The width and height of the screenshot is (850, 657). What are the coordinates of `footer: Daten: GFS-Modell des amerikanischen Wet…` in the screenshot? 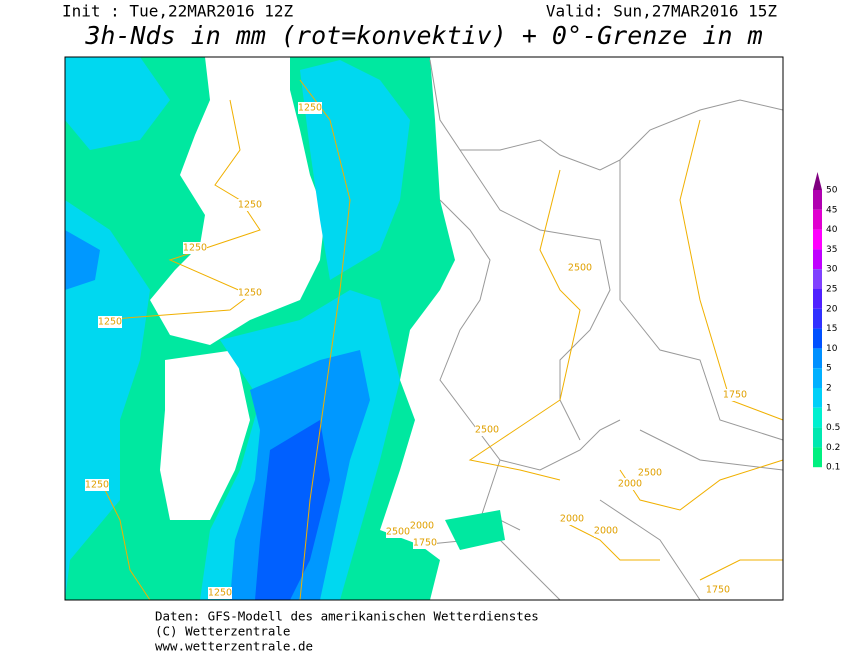 It's located at (347, 631).